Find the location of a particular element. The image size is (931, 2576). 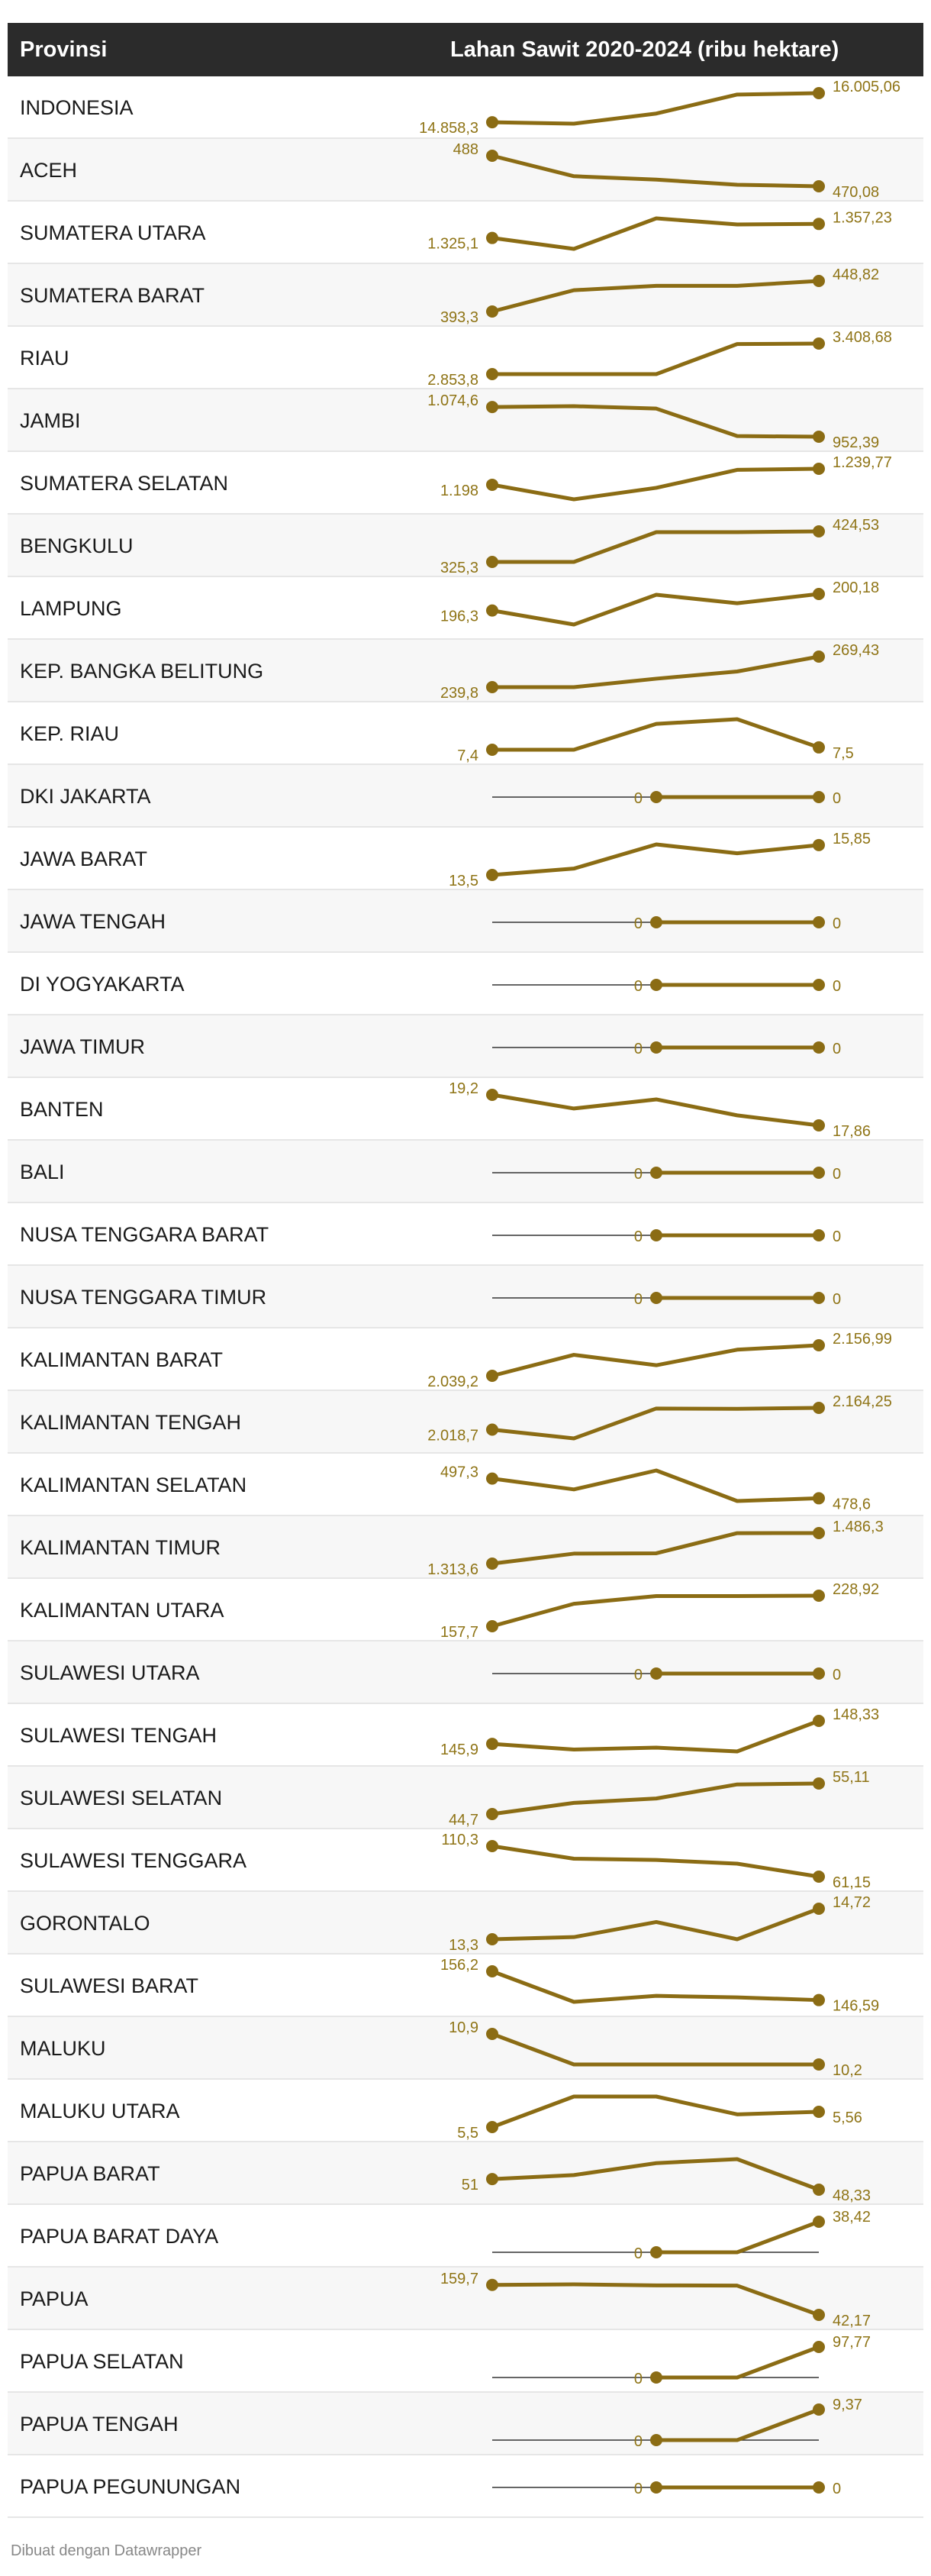

province-name: JAWA BARAT is located at coordinates (84, 858).